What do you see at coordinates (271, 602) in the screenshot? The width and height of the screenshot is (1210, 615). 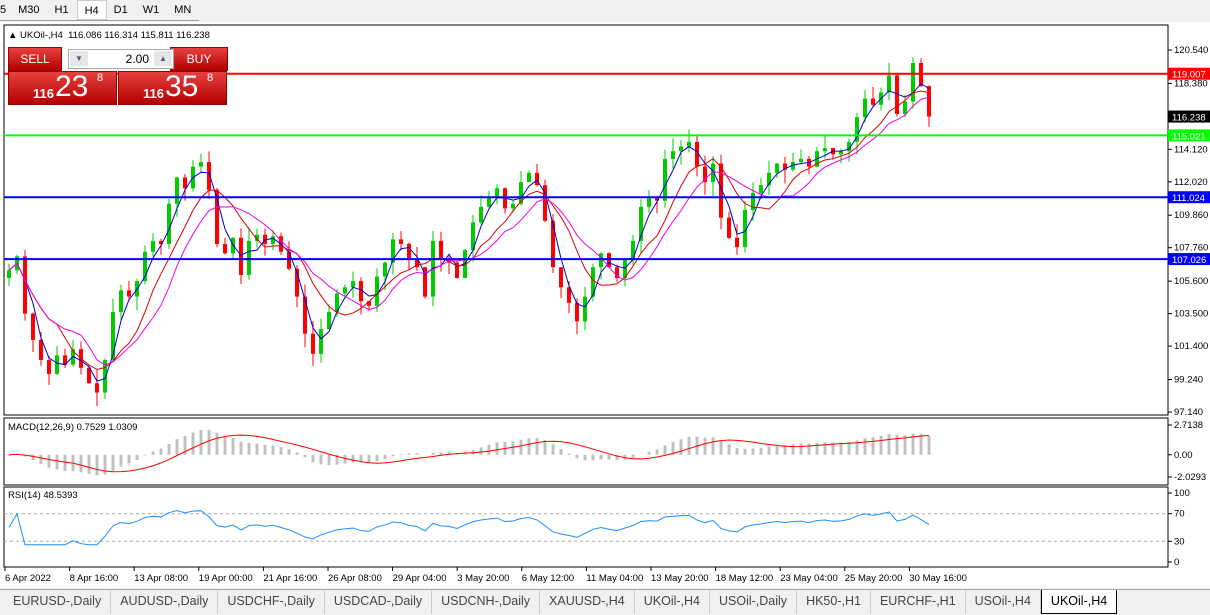 I see `chart-tab: USDCHF-,Daily` at bounding box center [271, 602].